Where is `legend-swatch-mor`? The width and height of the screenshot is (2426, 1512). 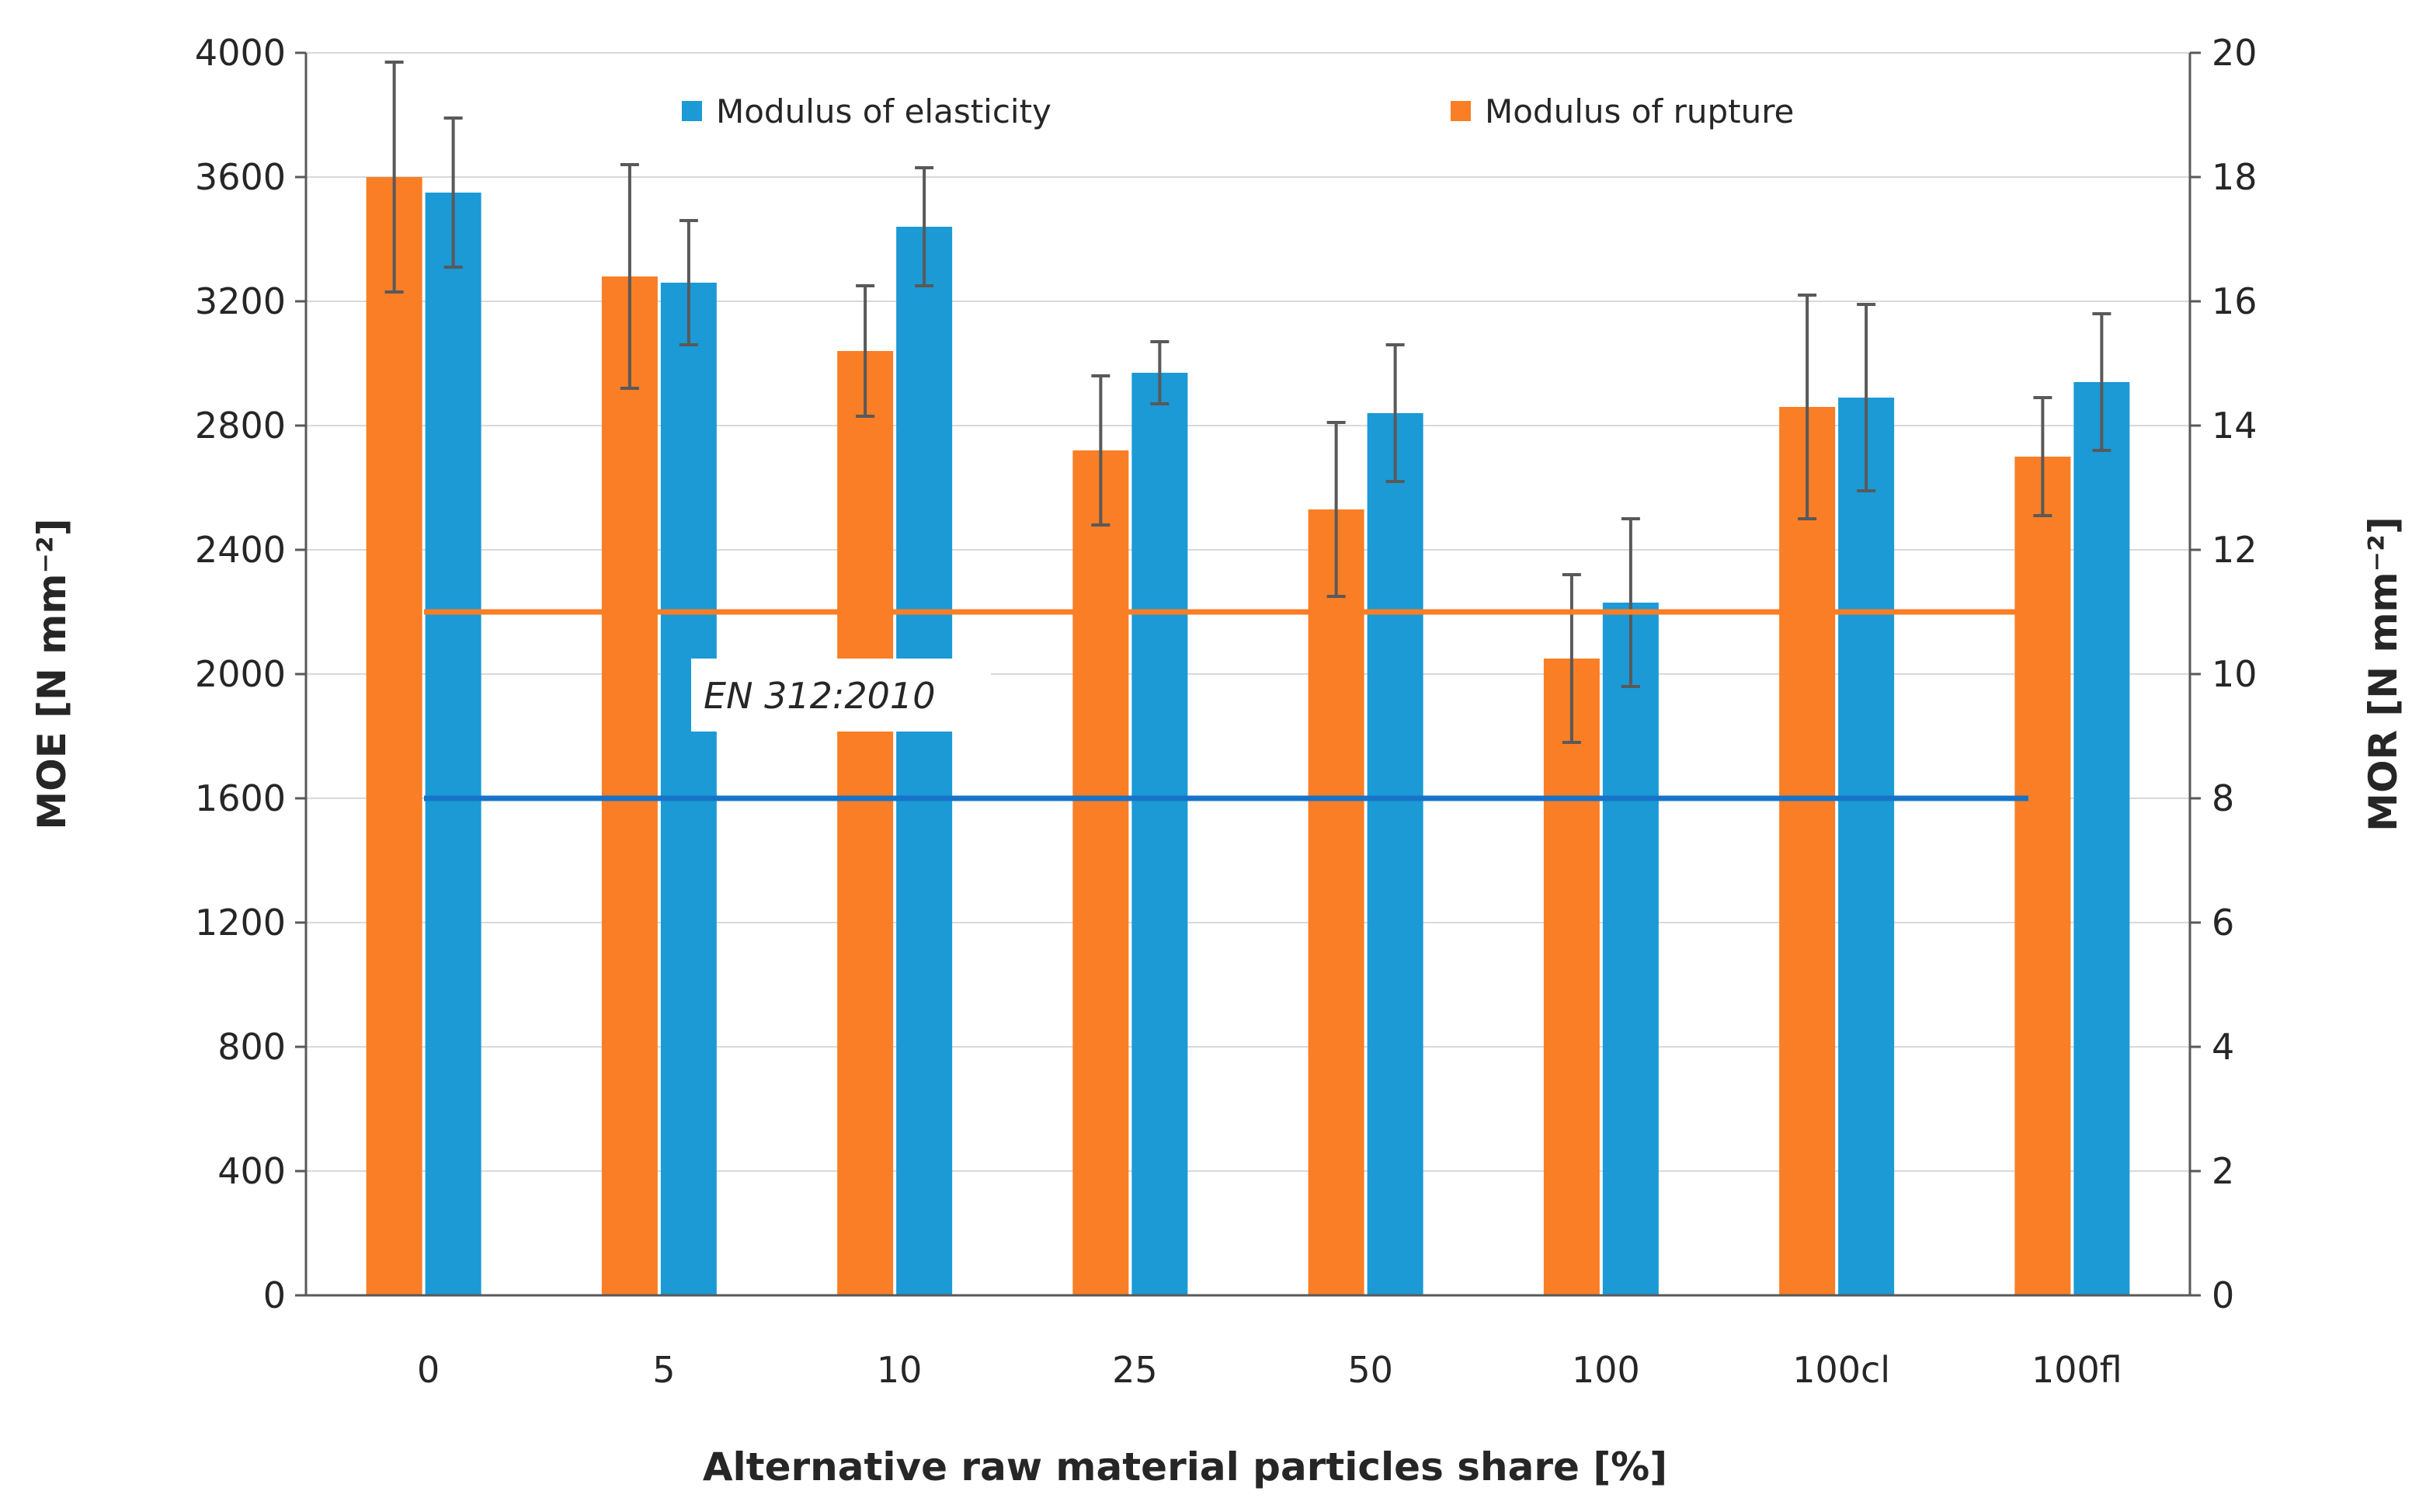
legend-swatch-mor is located at coordinates (1461, 111).